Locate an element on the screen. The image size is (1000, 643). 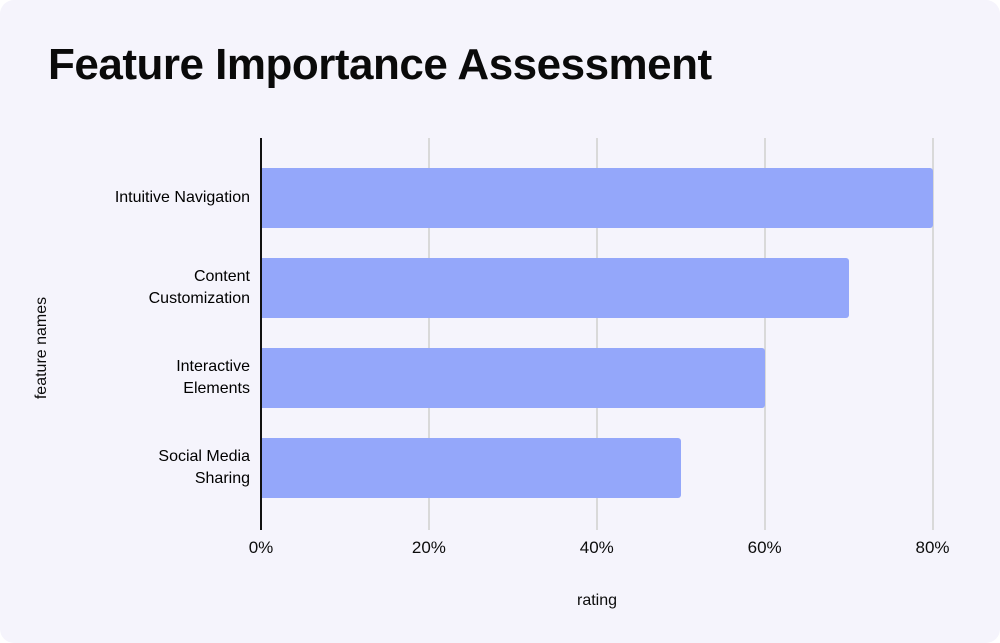
bar-intuitive-navigation is located at coordinates (597, 198).